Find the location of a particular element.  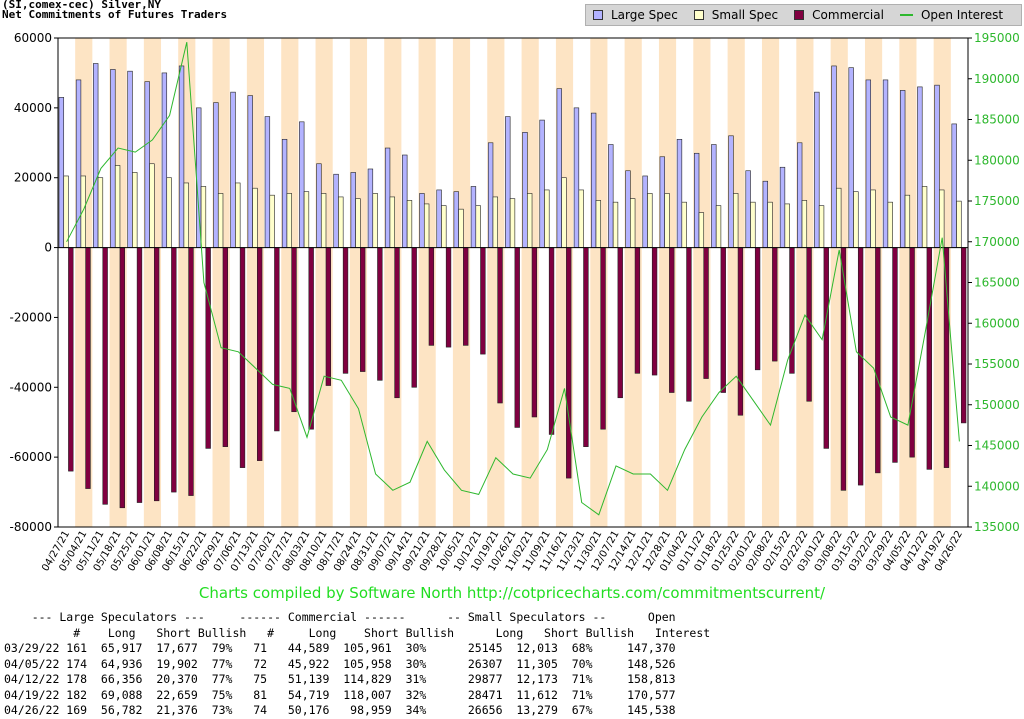

right-tick-label: 135000 is located at coordinates (997, 527).